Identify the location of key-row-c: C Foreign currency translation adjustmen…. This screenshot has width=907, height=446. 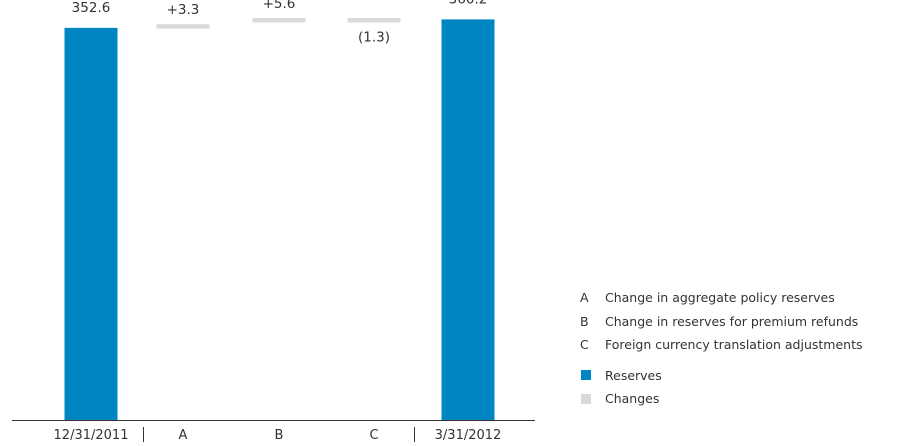
(721, 345).